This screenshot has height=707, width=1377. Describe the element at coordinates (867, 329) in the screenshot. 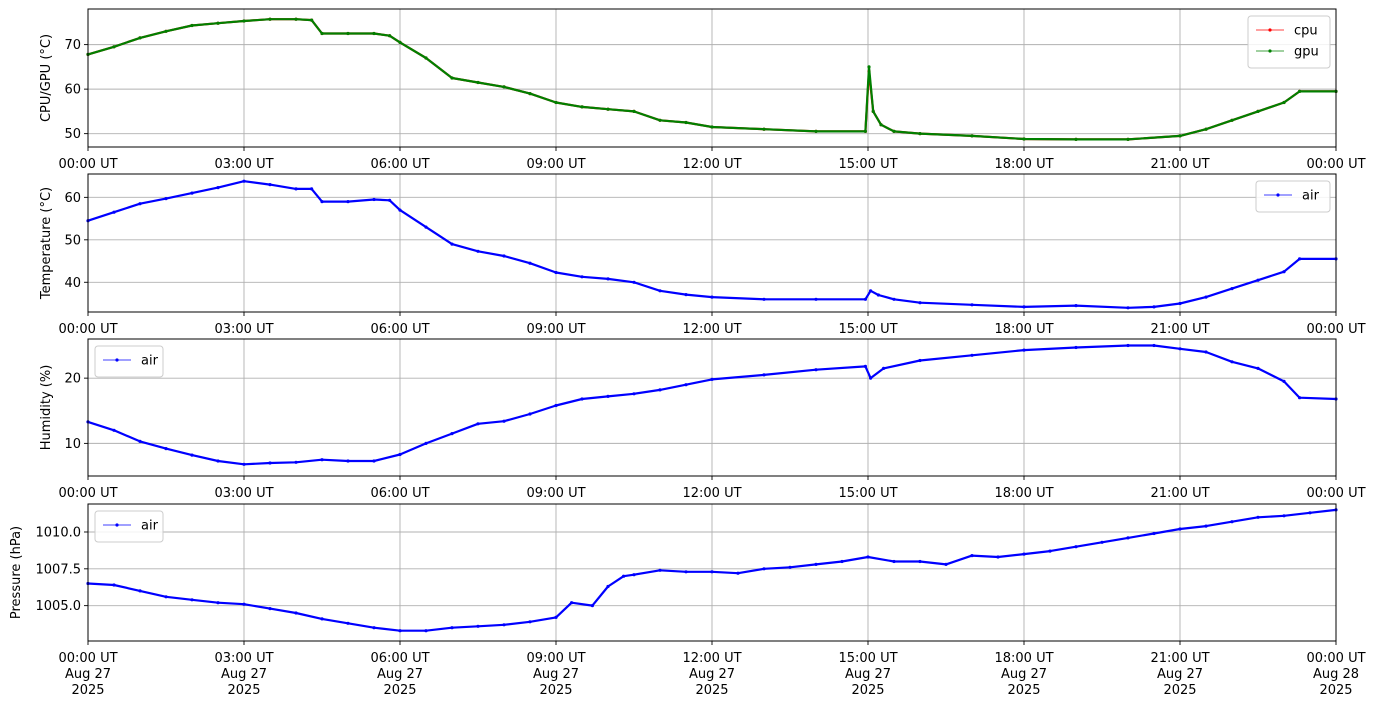

I see `x-tick-label: 15:00 UT` at that location.